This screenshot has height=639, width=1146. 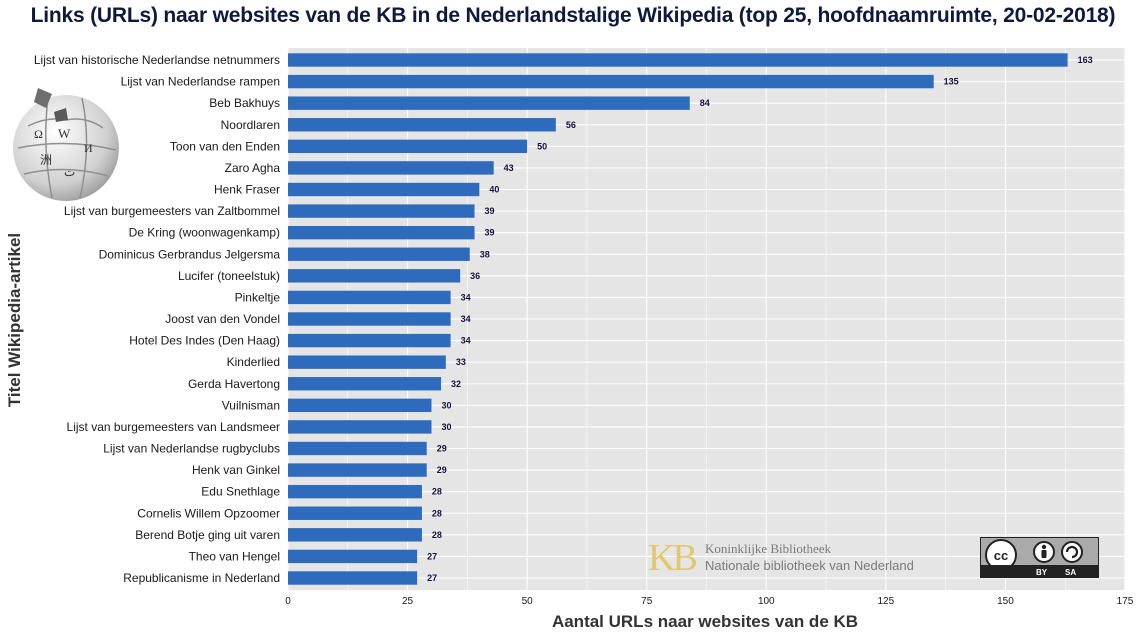 I want to click on category-label: Lijst van Nederlandse rampen, so click(x=200, y=82).